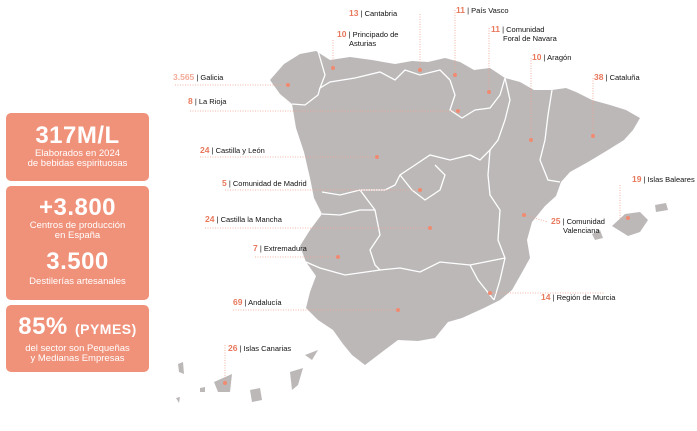 The height and width of the screenshot is (431, 697). I want to click on stat-text: en España, so click(77, 235).